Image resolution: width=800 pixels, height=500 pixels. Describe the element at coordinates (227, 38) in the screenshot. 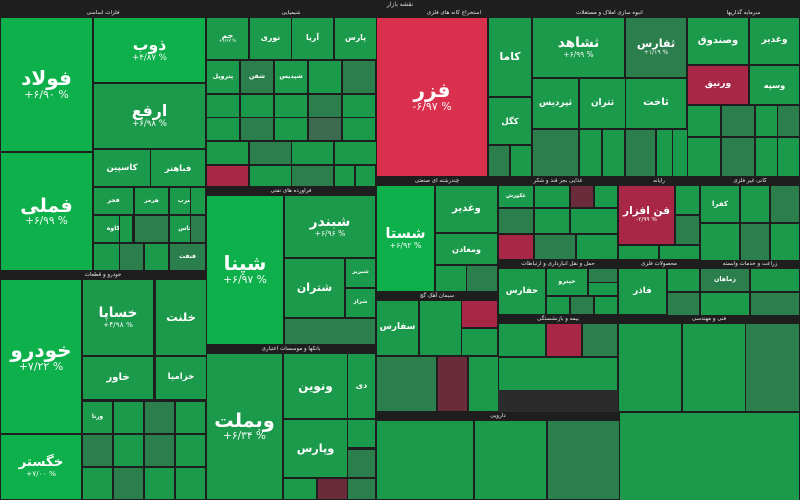

I see `stock-tile: جم +۶/۶۷ %` at that location.